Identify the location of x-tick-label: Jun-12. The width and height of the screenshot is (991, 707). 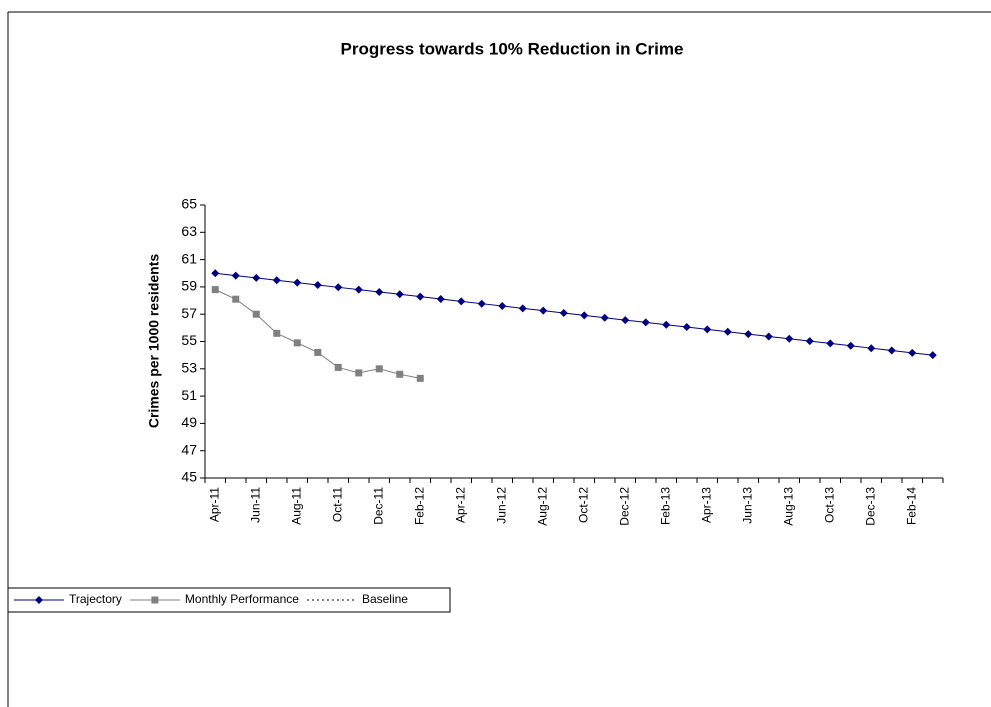
(501, 505).